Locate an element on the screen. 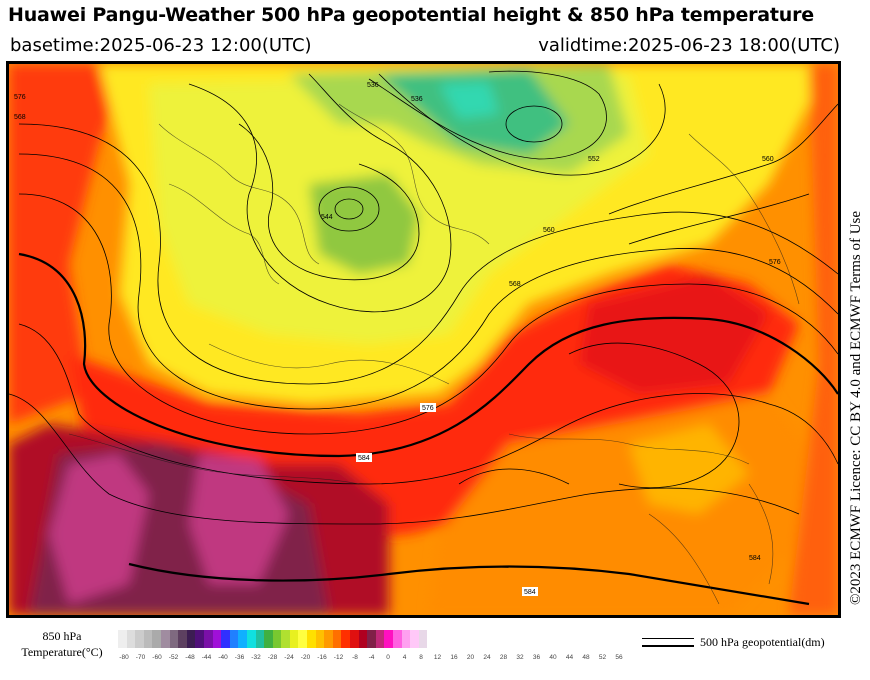  colorbar-tick-label: 8 is located at coordinates (421, 657).